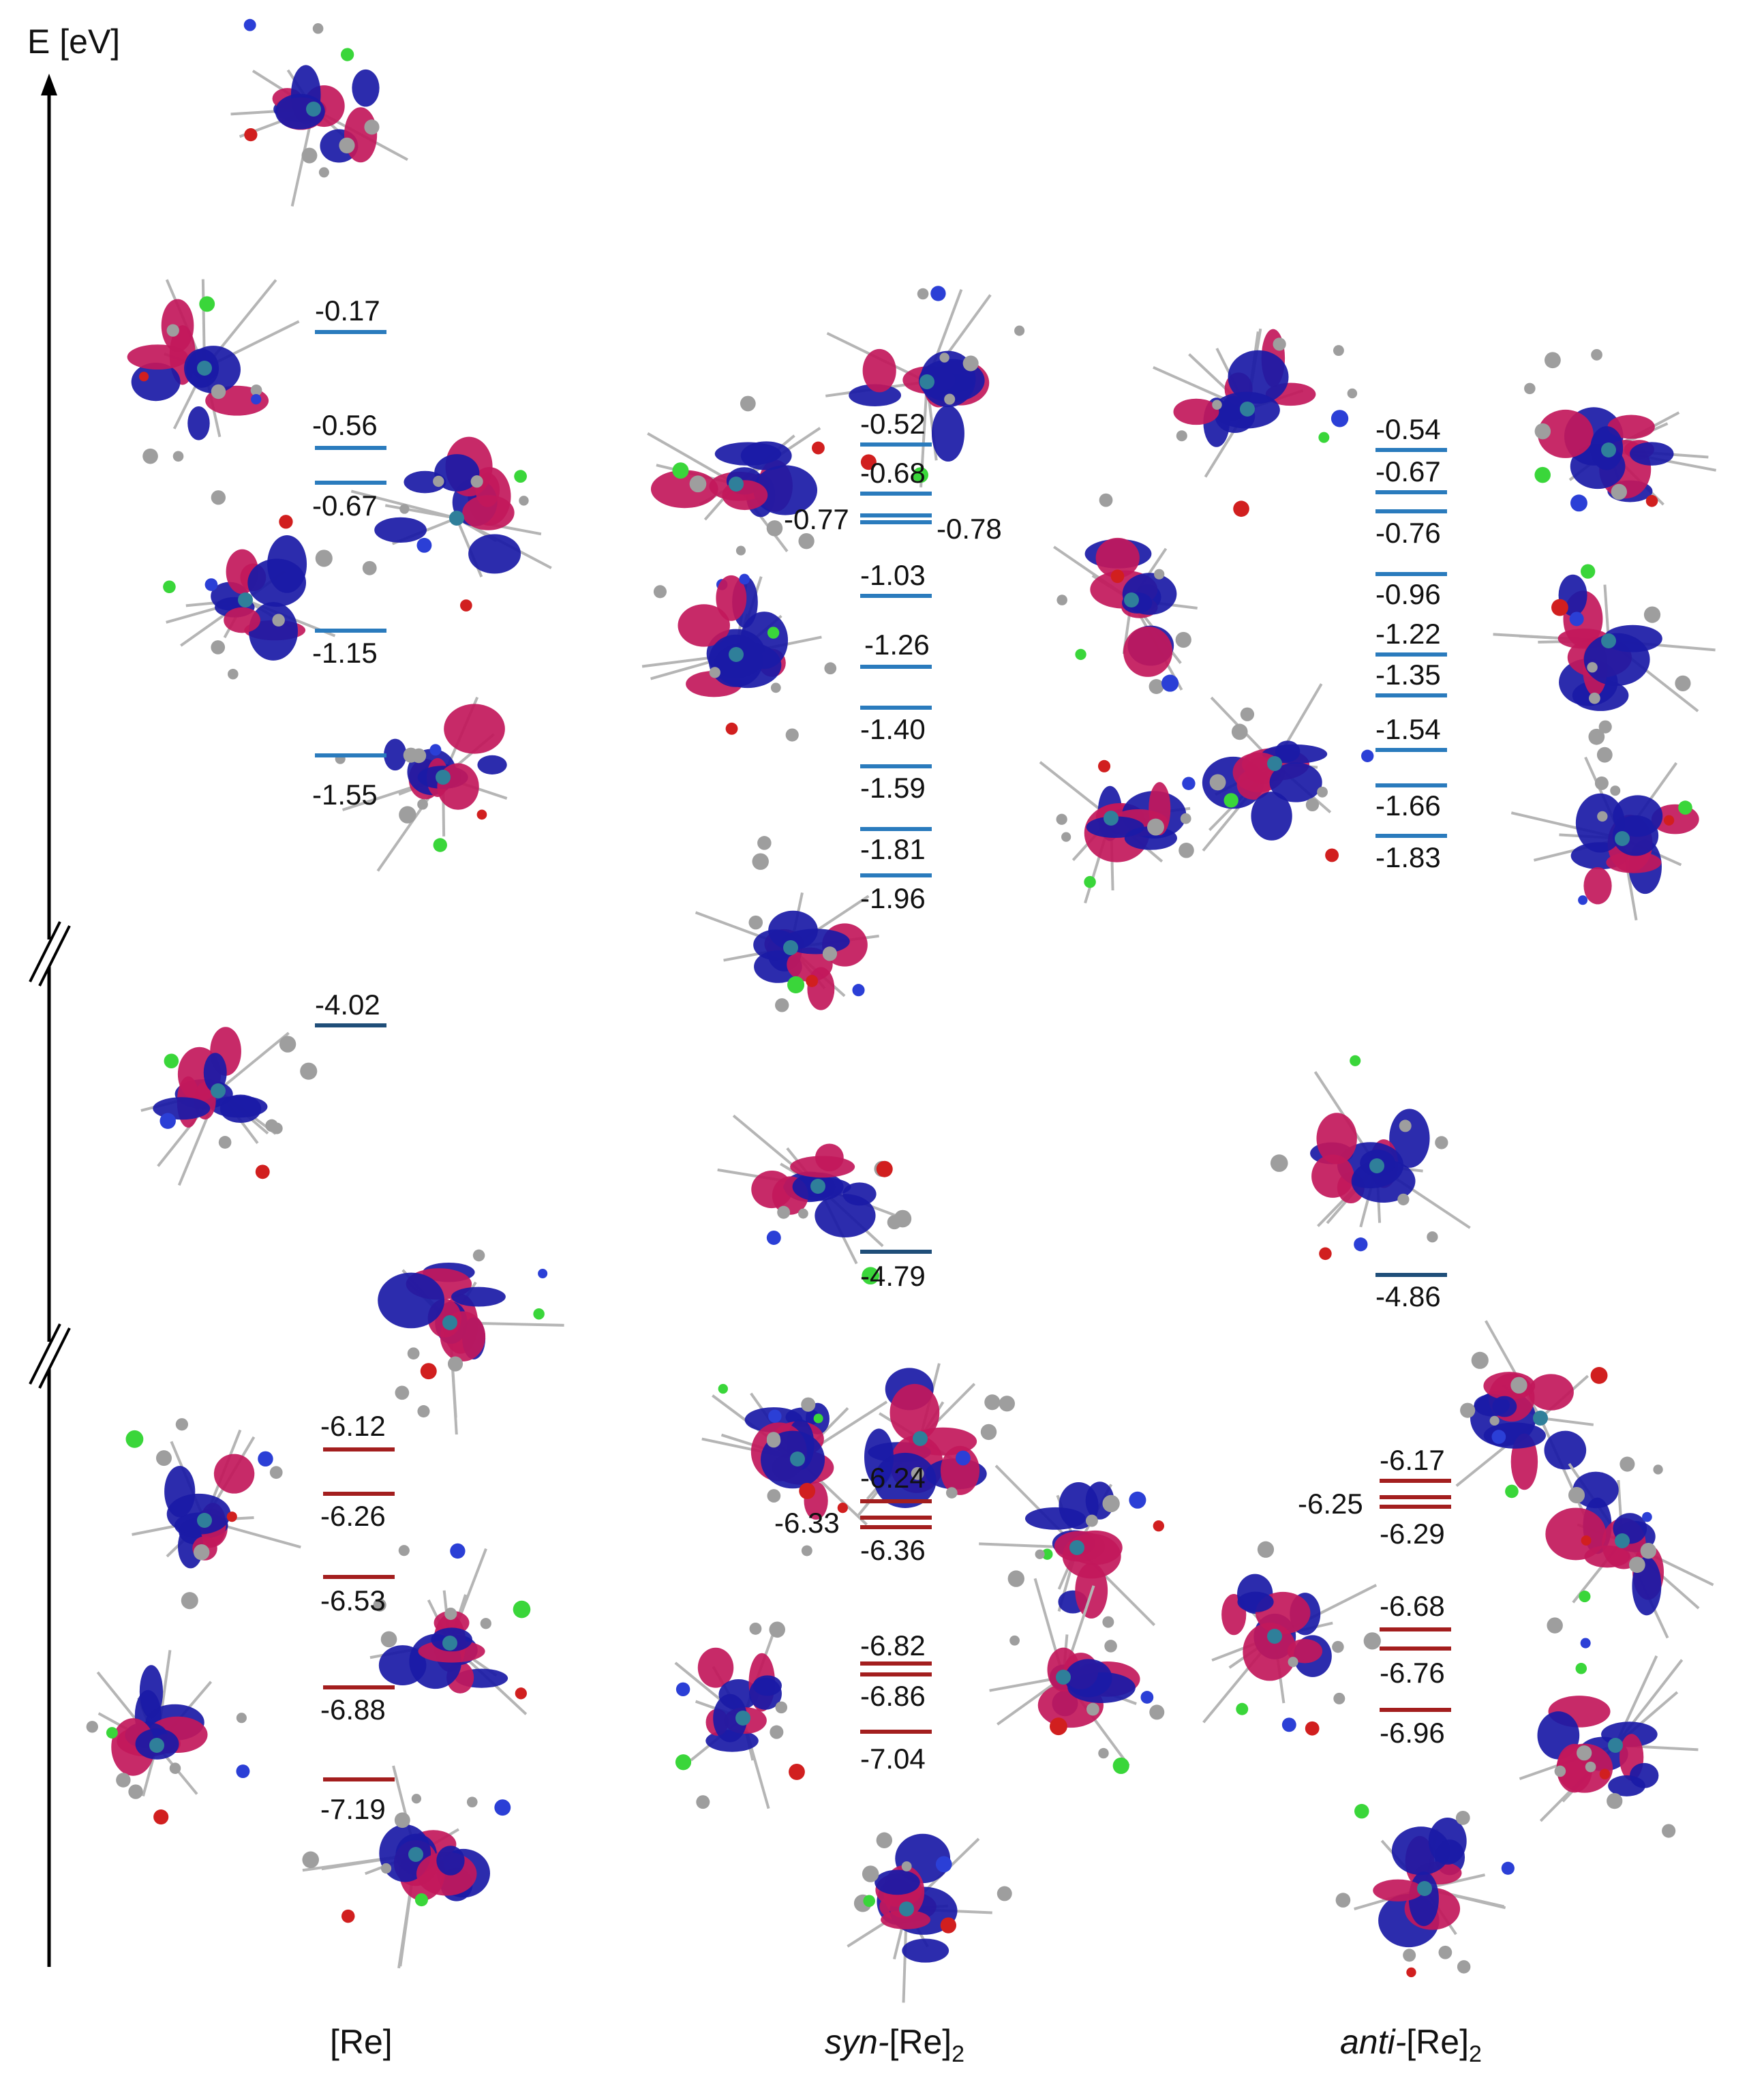  I want to click on level-label: -4.02, so click(347, 1005).